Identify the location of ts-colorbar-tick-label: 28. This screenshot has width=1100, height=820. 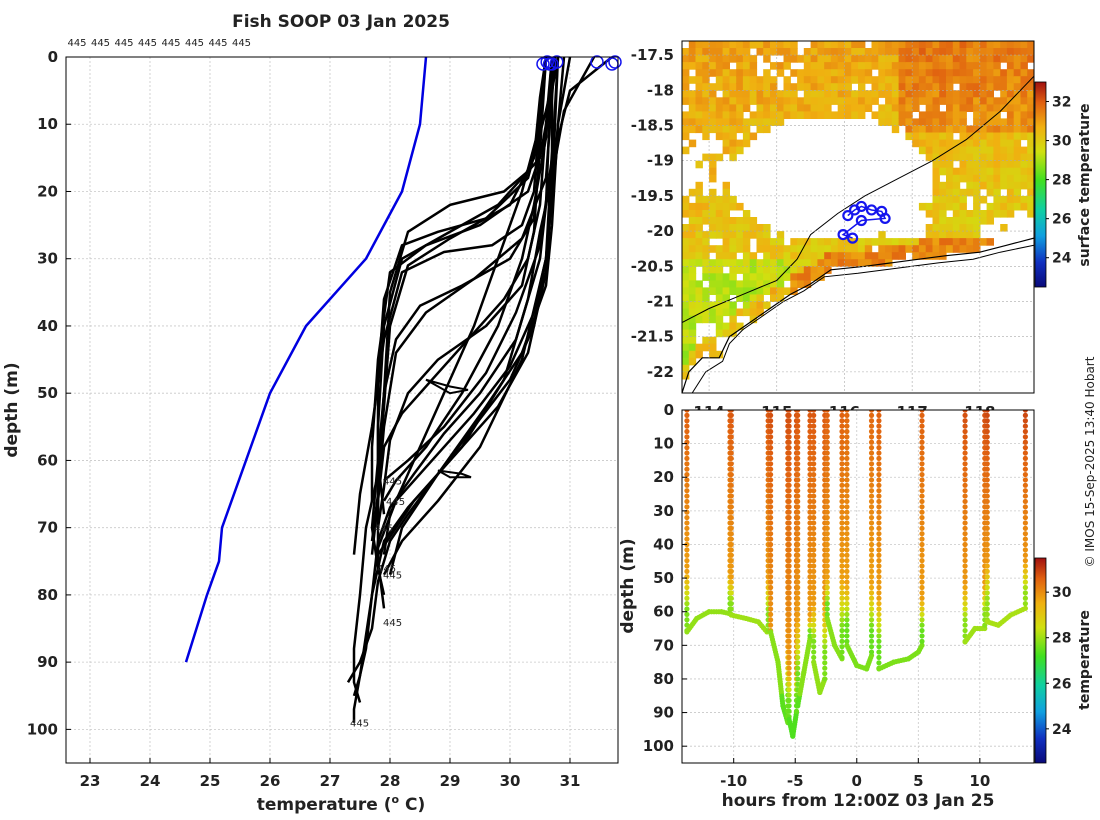
(1061, 639).